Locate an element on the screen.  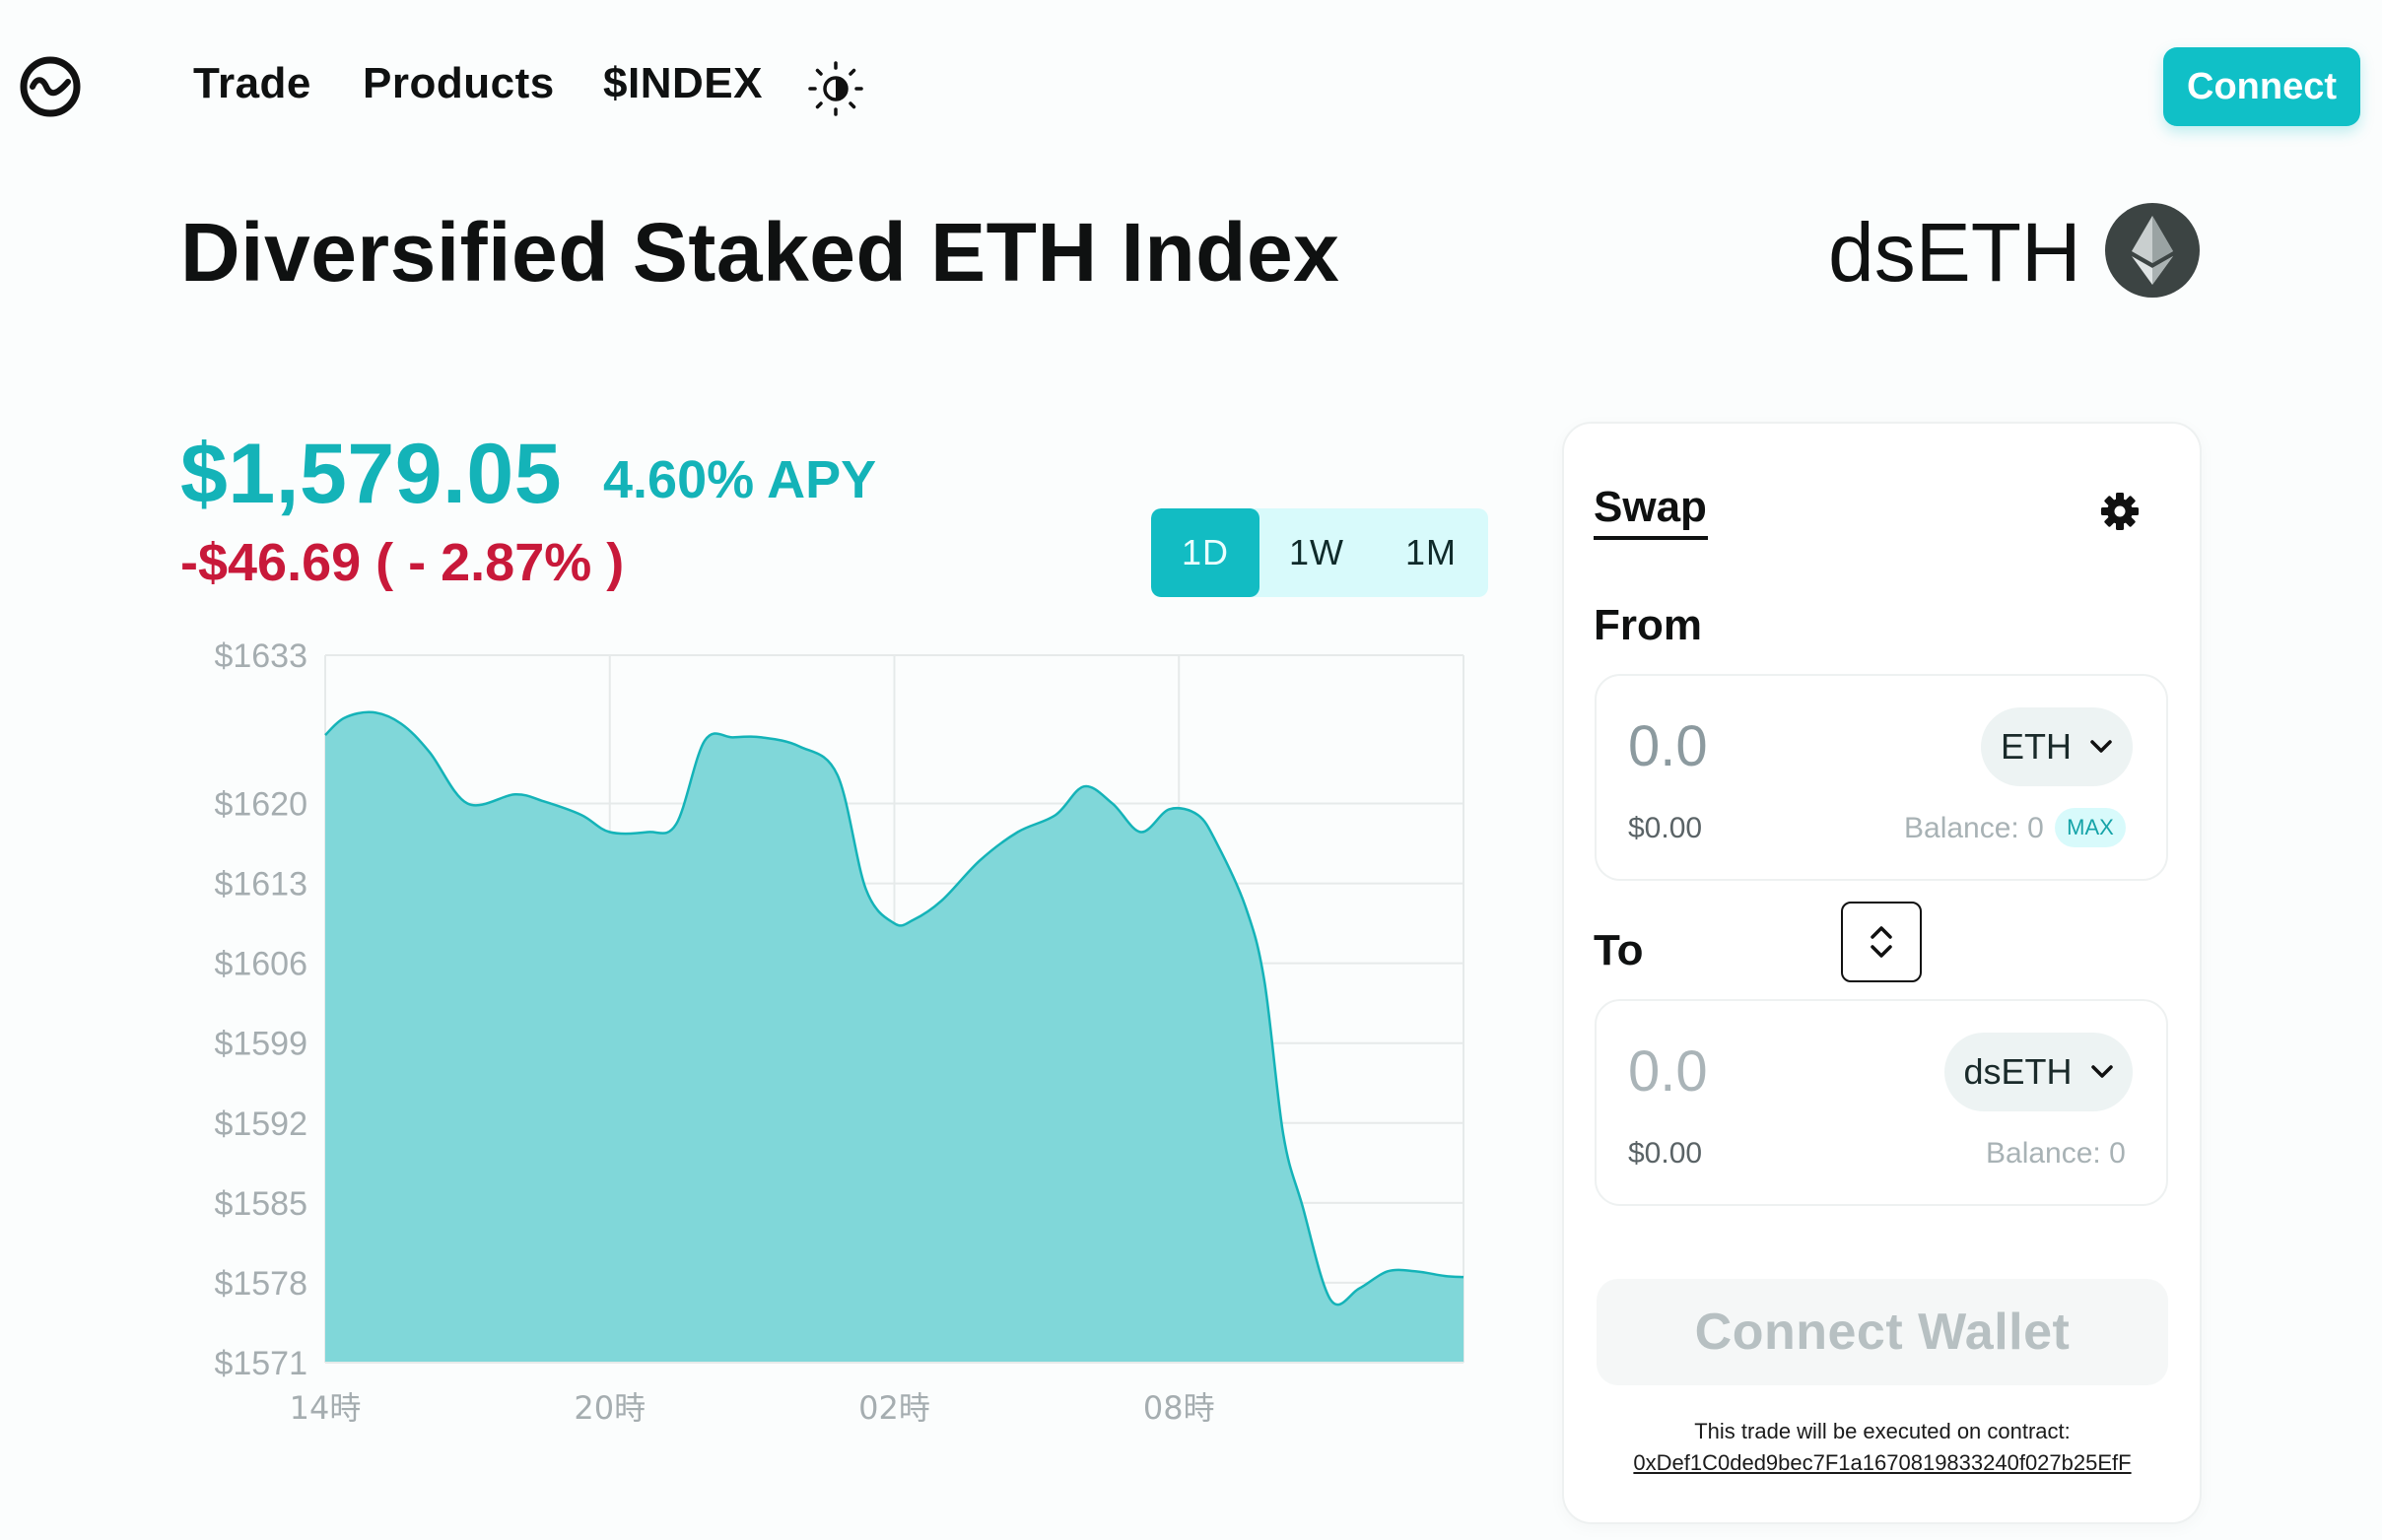
period-selector: 1D 1W 1M is located at coordinates (1319, 553).